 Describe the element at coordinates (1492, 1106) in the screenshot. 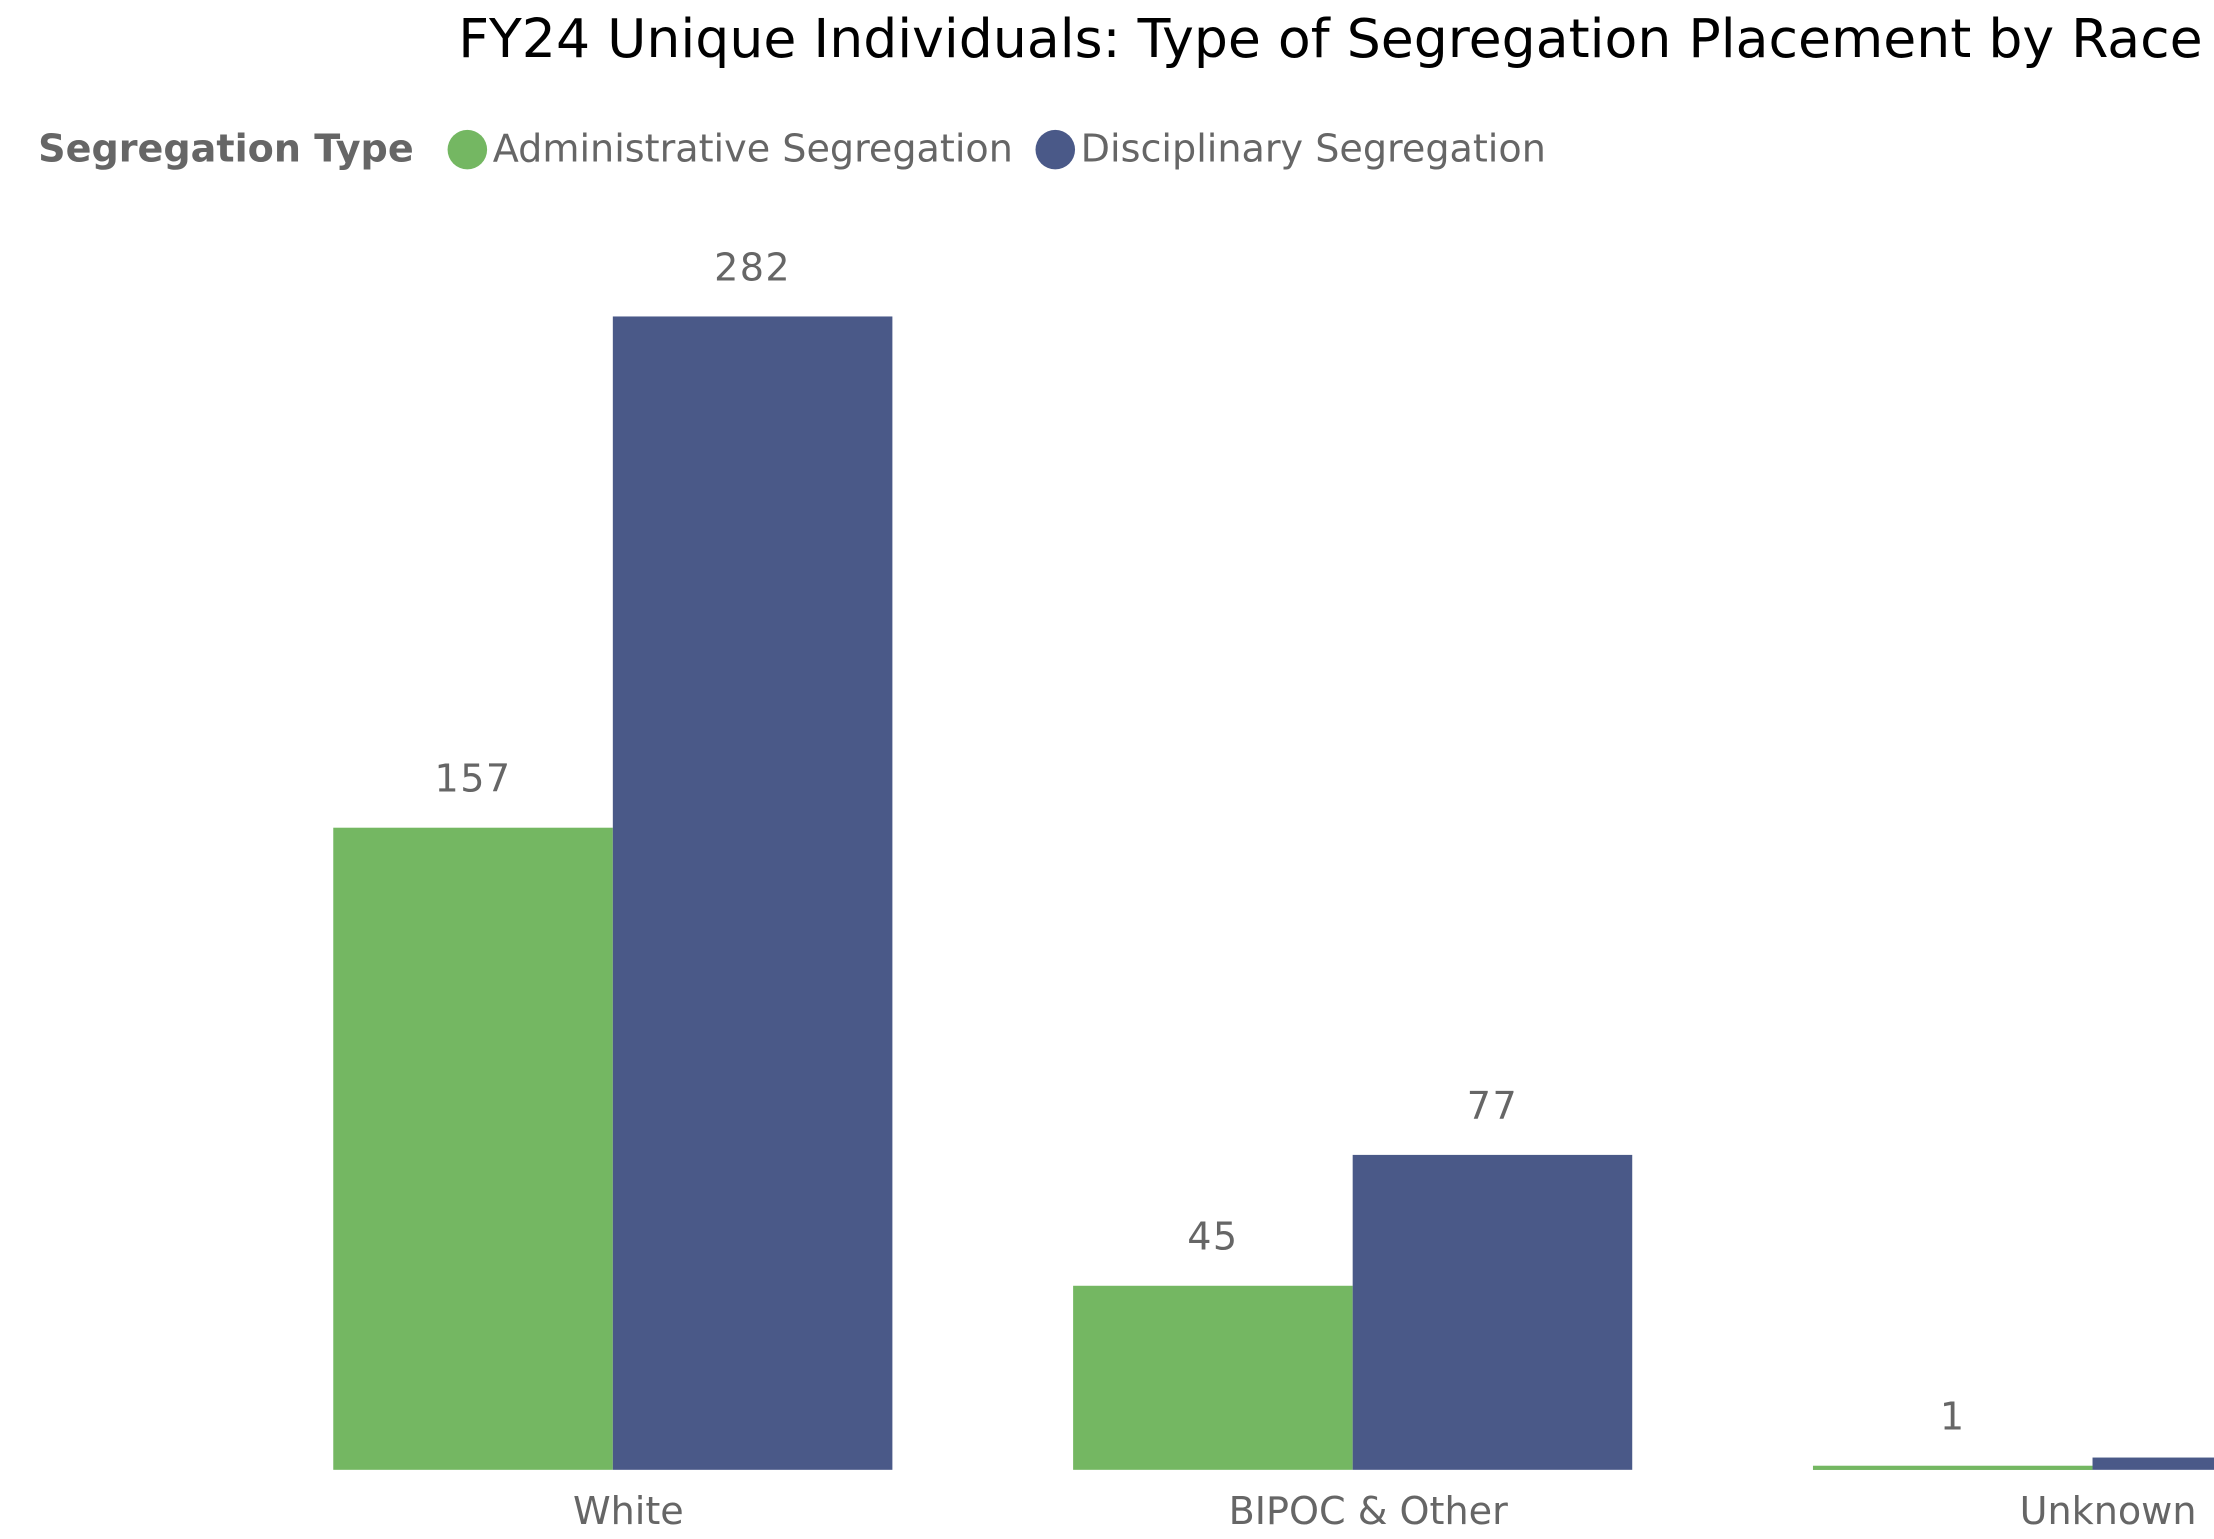

I see `data-label: 77` at that location.